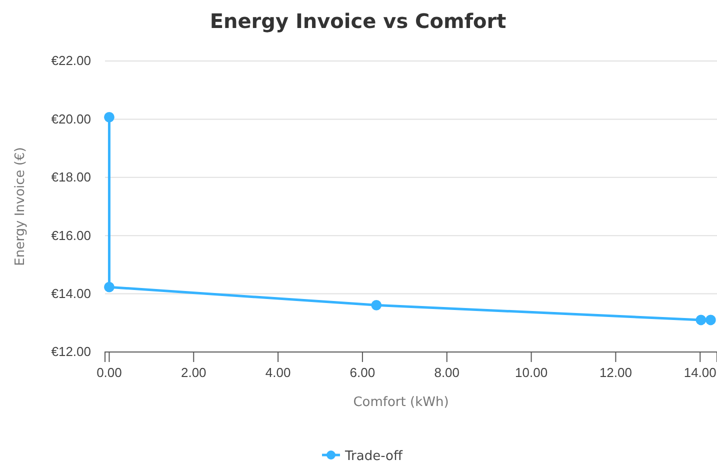 The image size is (717, 463). Describe the element at coordinates (374, 456) in the screenshot. I see `legend-label: Trade-off` at that location.